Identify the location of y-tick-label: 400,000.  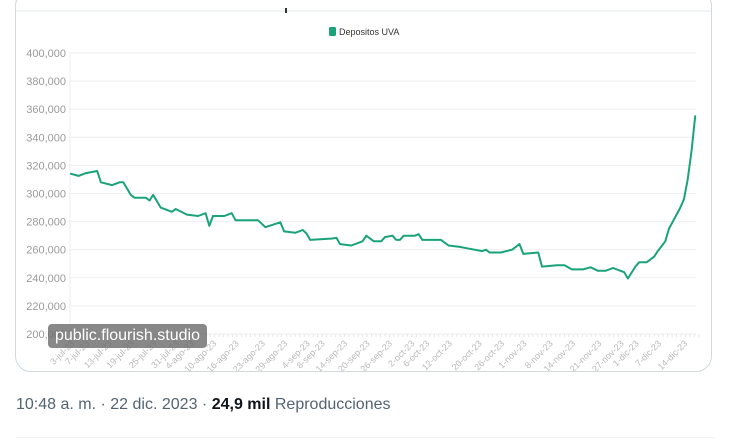
(46, 54).